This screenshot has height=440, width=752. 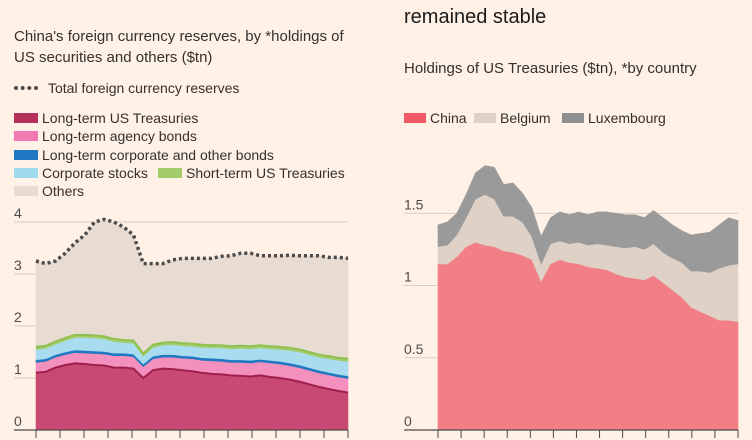 I want to click on legend-item-corporate-bonds: Long-term corporate and other bonds, so click(x=144, y=155).